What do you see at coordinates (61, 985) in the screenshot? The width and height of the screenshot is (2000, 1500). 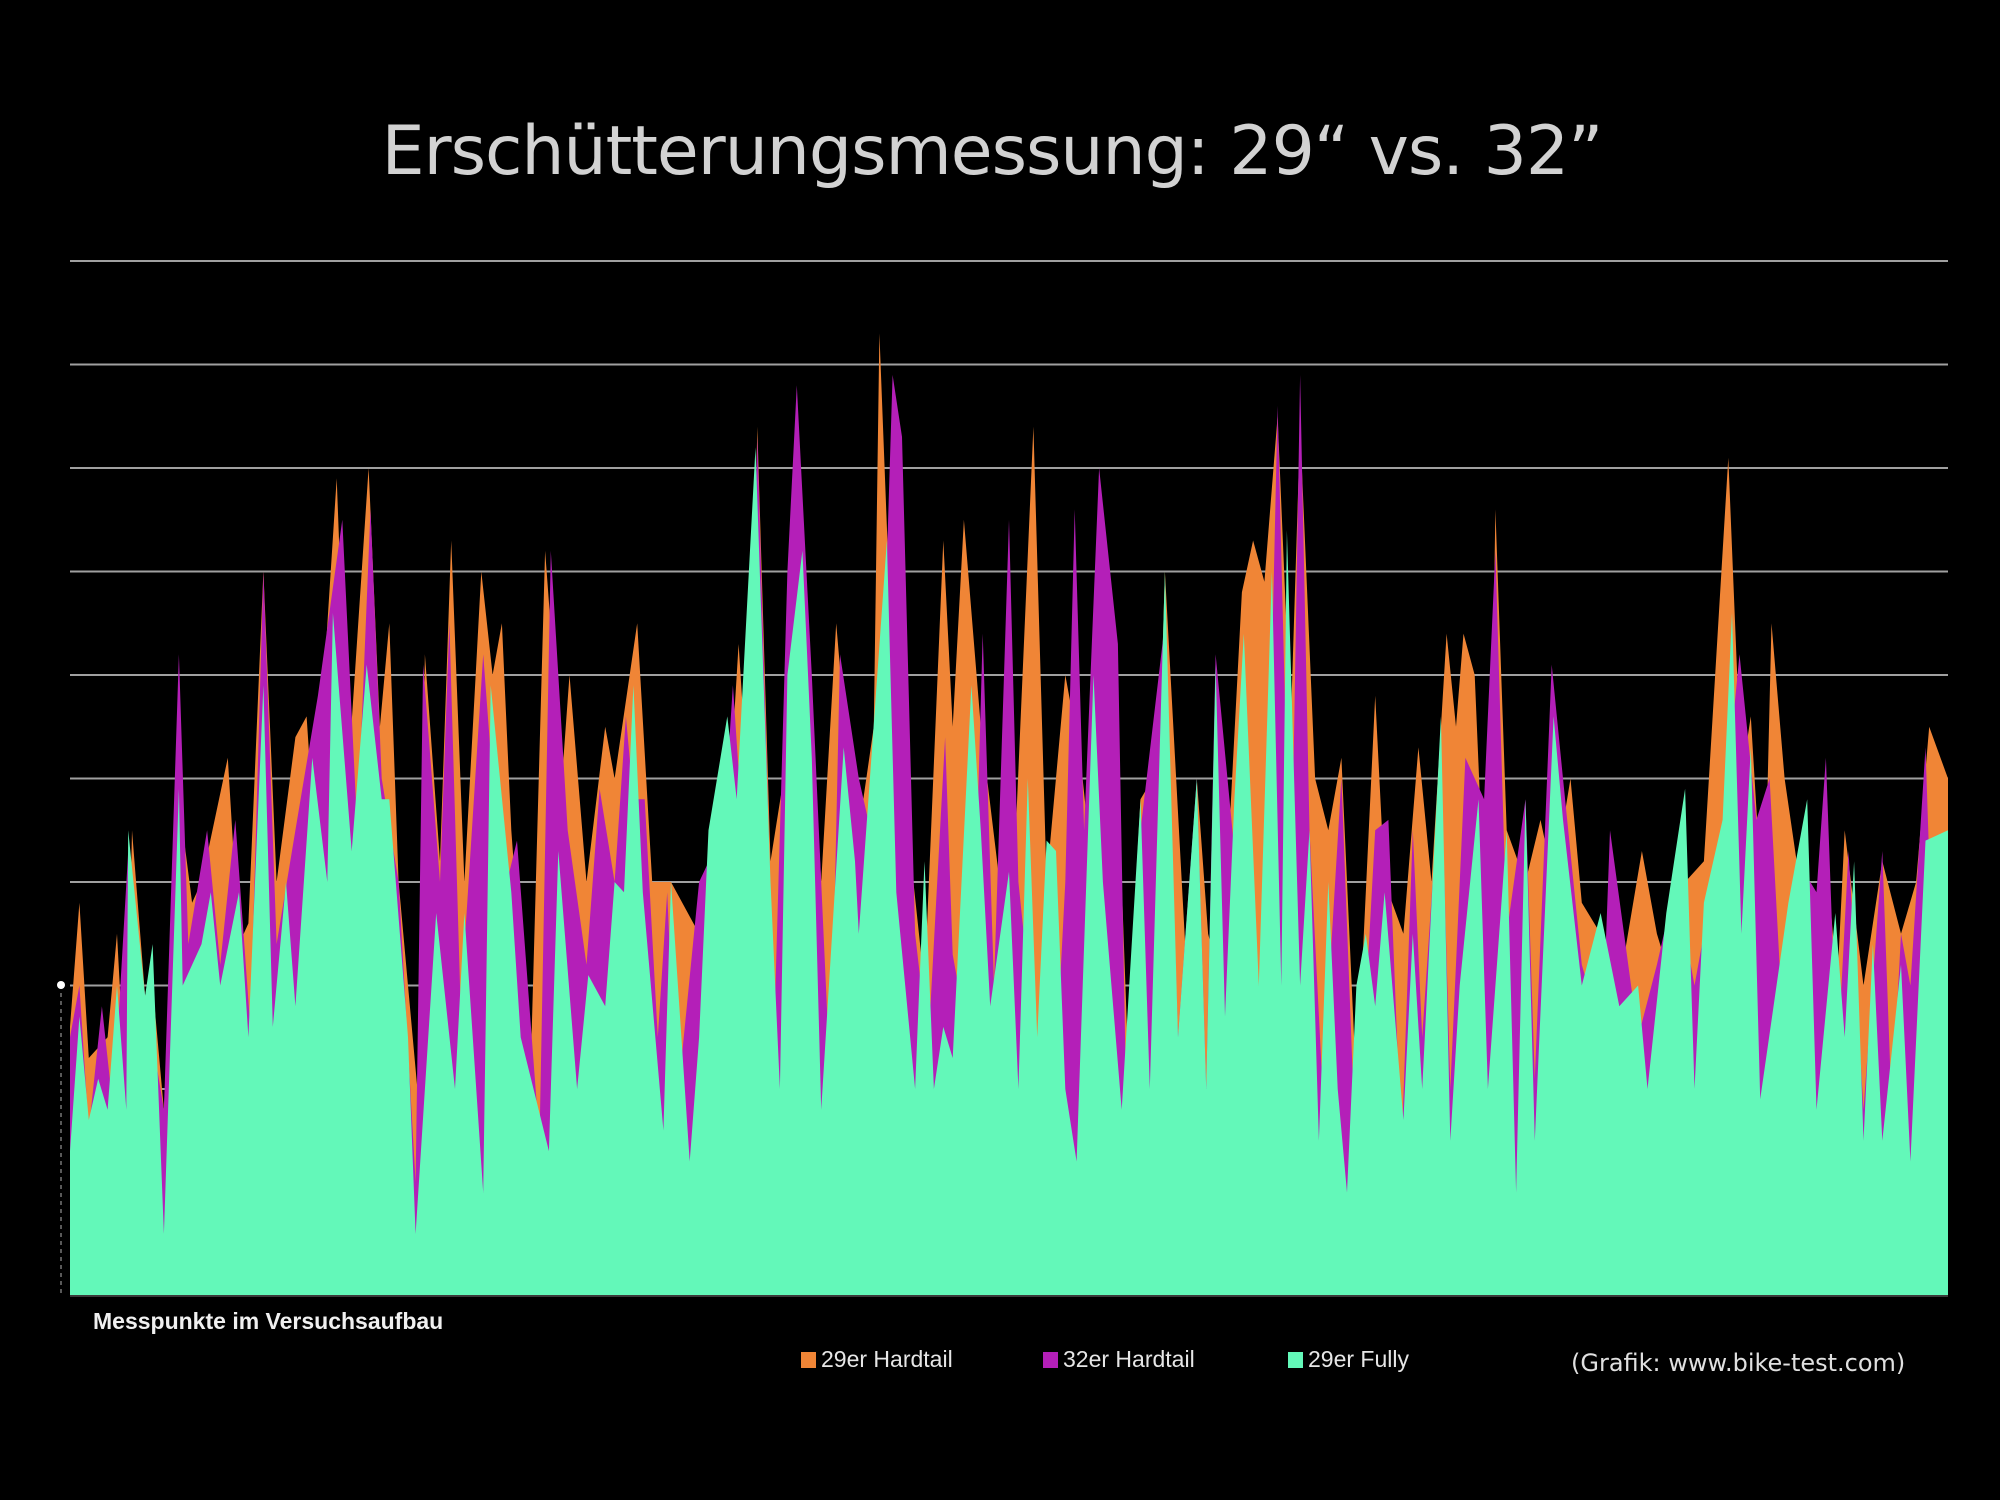 I see `y-axis-marker` at bounding box center [61, 985].